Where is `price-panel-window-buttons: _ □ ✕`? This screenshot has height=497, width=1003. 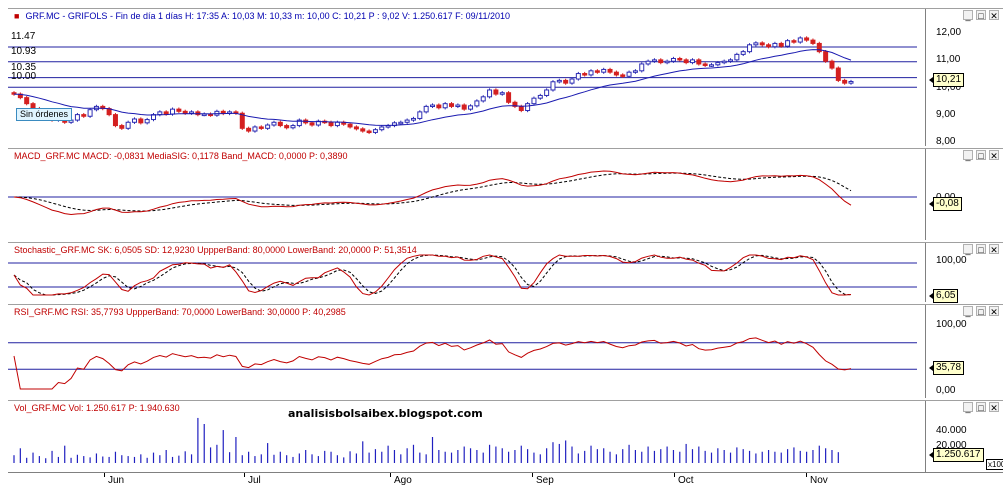 price-panel-window-buttons: _ □ ✕ is located at coordinates (981, 15).